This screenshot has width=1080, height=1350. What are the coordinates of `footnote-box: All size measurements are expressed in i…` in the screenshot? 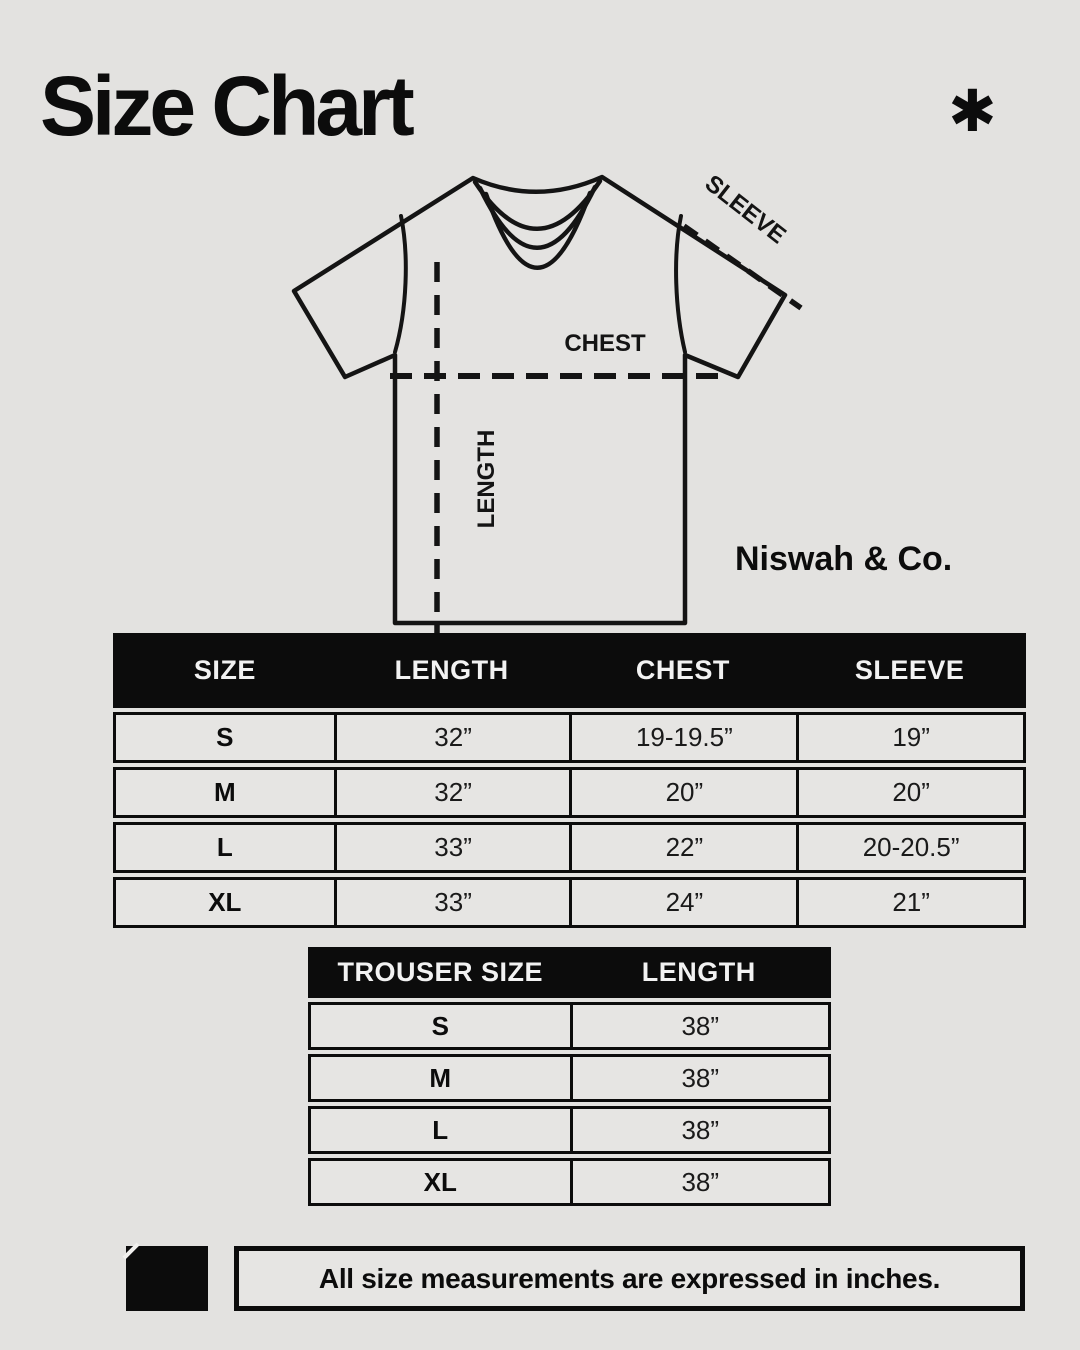 It's located at (629, 1278).